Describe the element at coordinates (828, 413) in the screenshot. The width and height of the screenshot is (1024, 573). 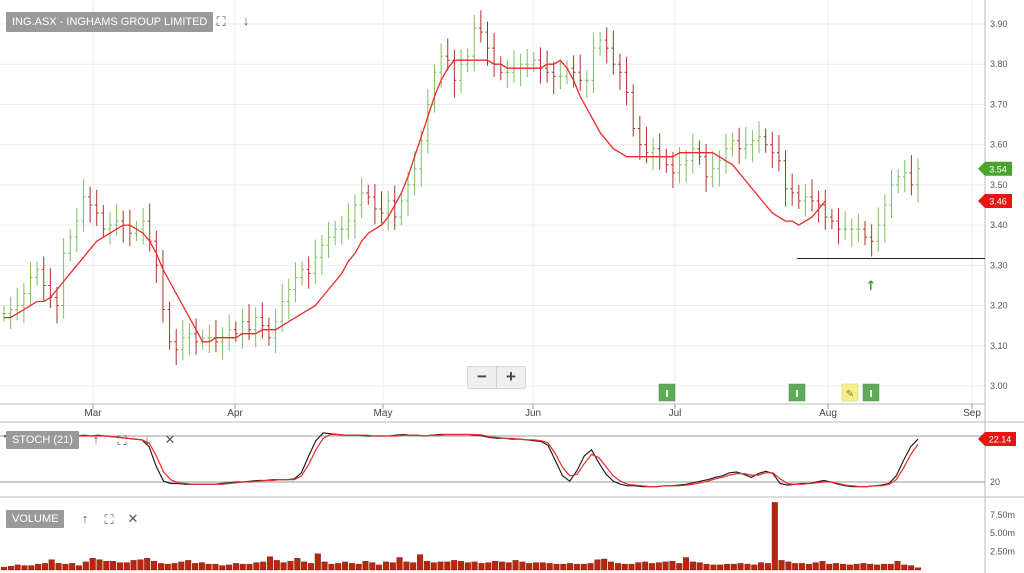
I see `month-tick-label: Aug` at that location.